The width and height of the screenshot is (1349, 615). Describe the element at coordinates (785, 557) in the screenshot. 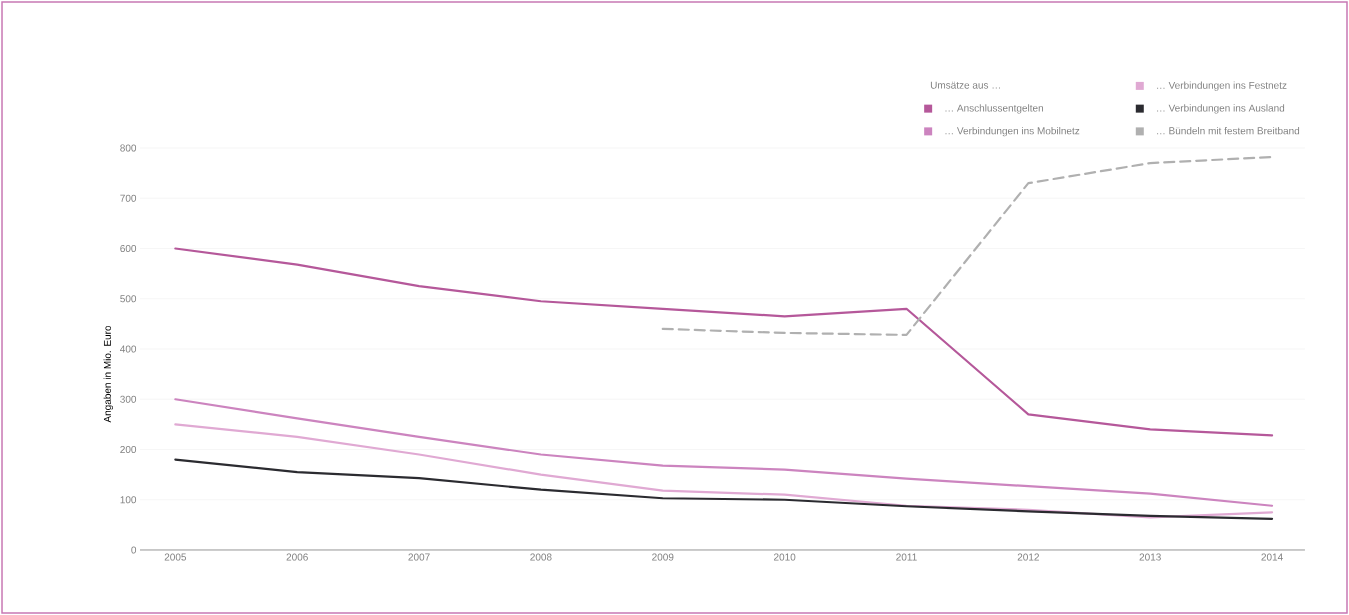

I see `x-tick-label: 2010` at that location.